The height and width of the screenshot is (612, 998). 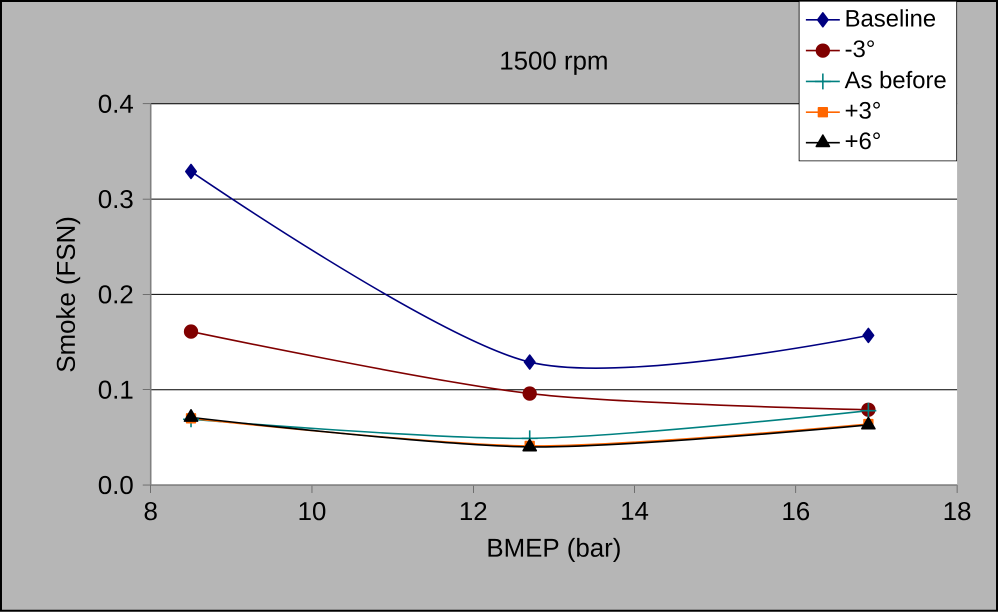 What do you see at coordinates (863, 141) in the screenshot?
I see `legend-label: +6°` at bounding box center [863, 141].